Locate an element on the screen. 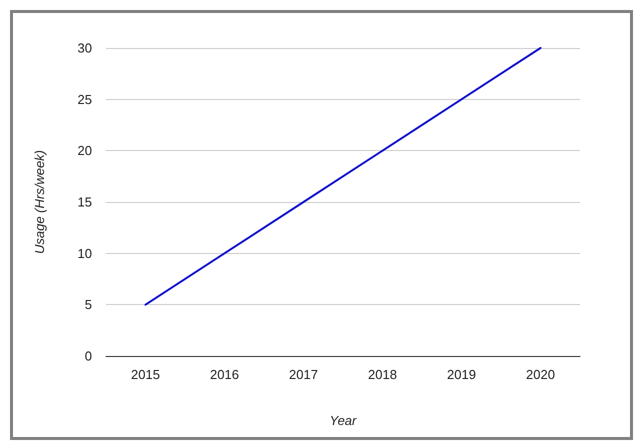  y-tick-label: 0 is located at coordinates (88, 356).